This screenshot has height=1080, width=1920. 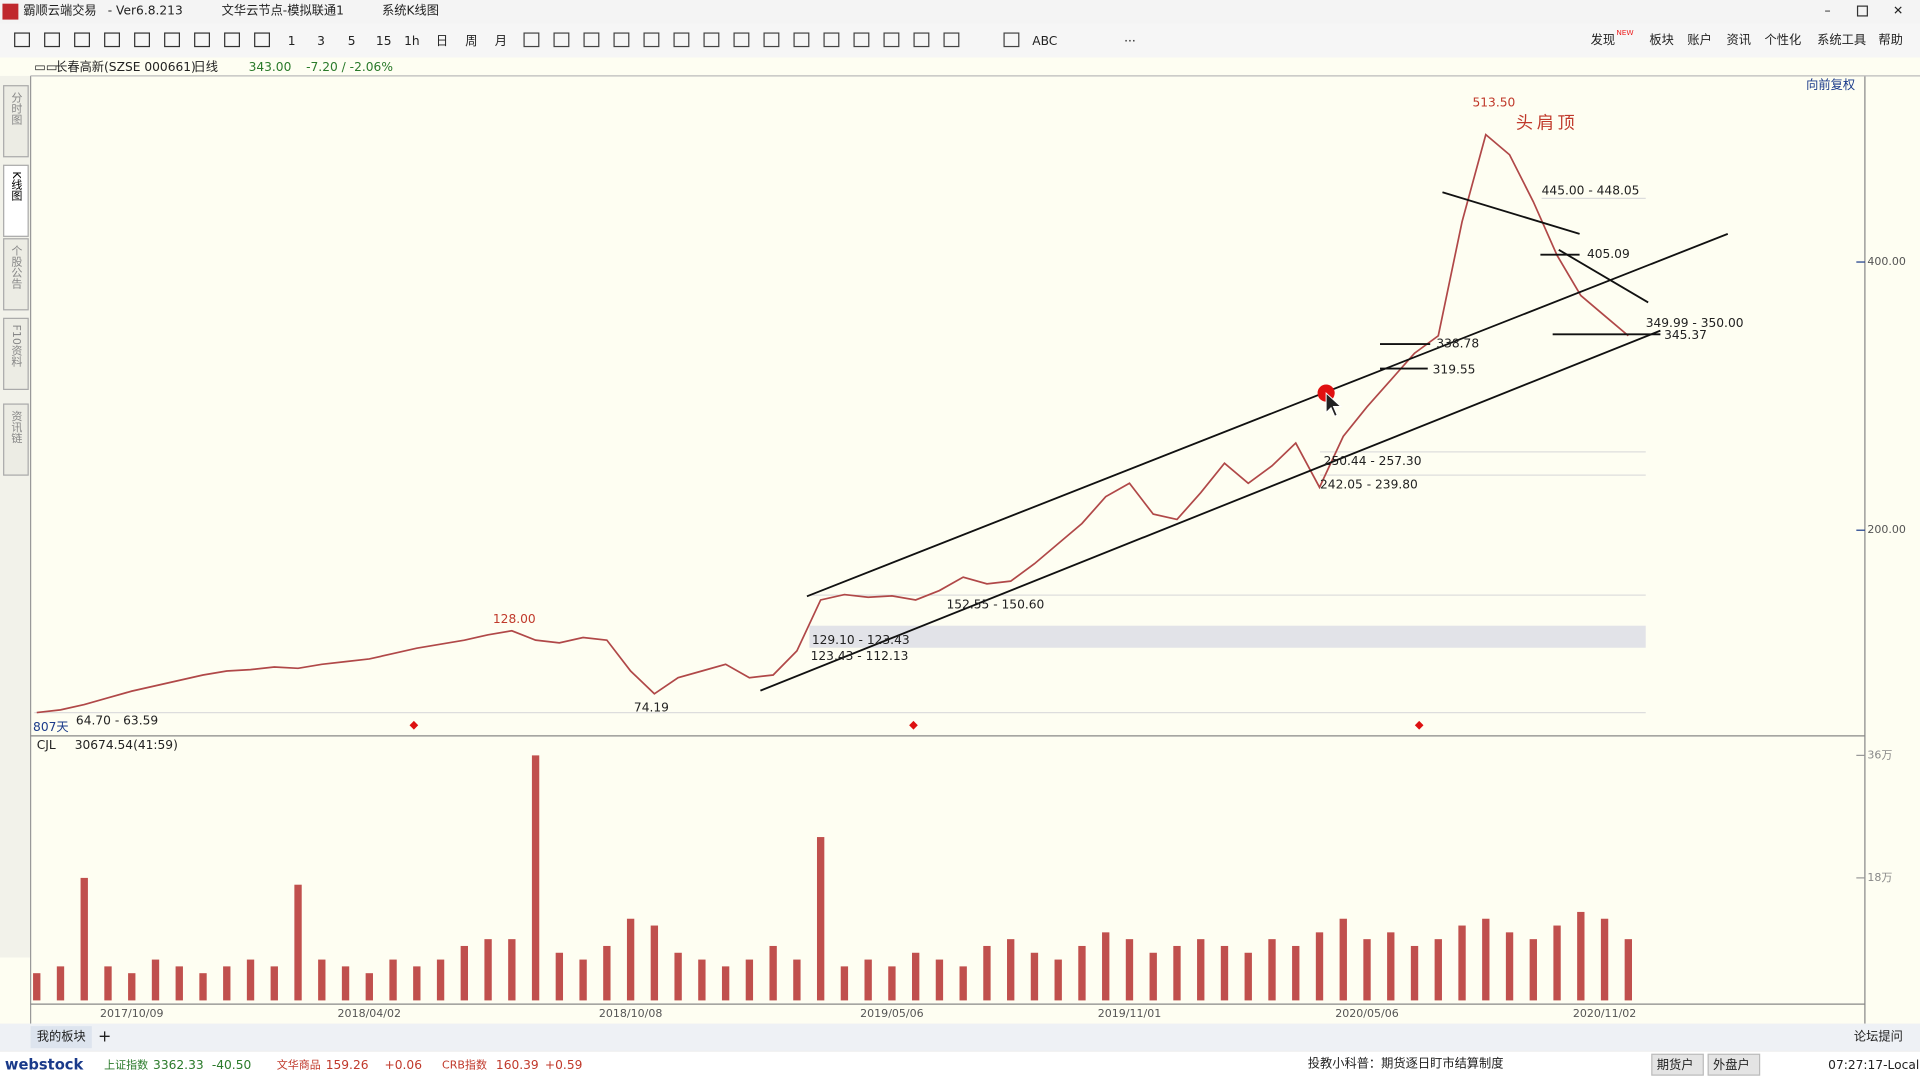 What do you see at coordinates (517, 1065) in the screenshot?
I see `index-value: 160.39` at bounding box center [517, 1065].